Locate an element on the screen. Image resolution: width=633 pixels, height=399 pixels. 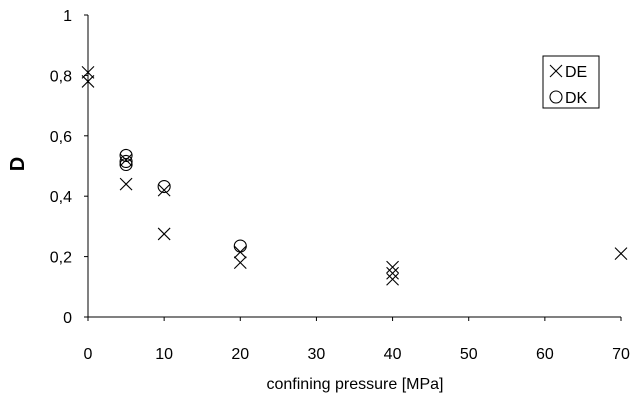
y-tick-label: 0,4 is located at coordinates (61, 197).